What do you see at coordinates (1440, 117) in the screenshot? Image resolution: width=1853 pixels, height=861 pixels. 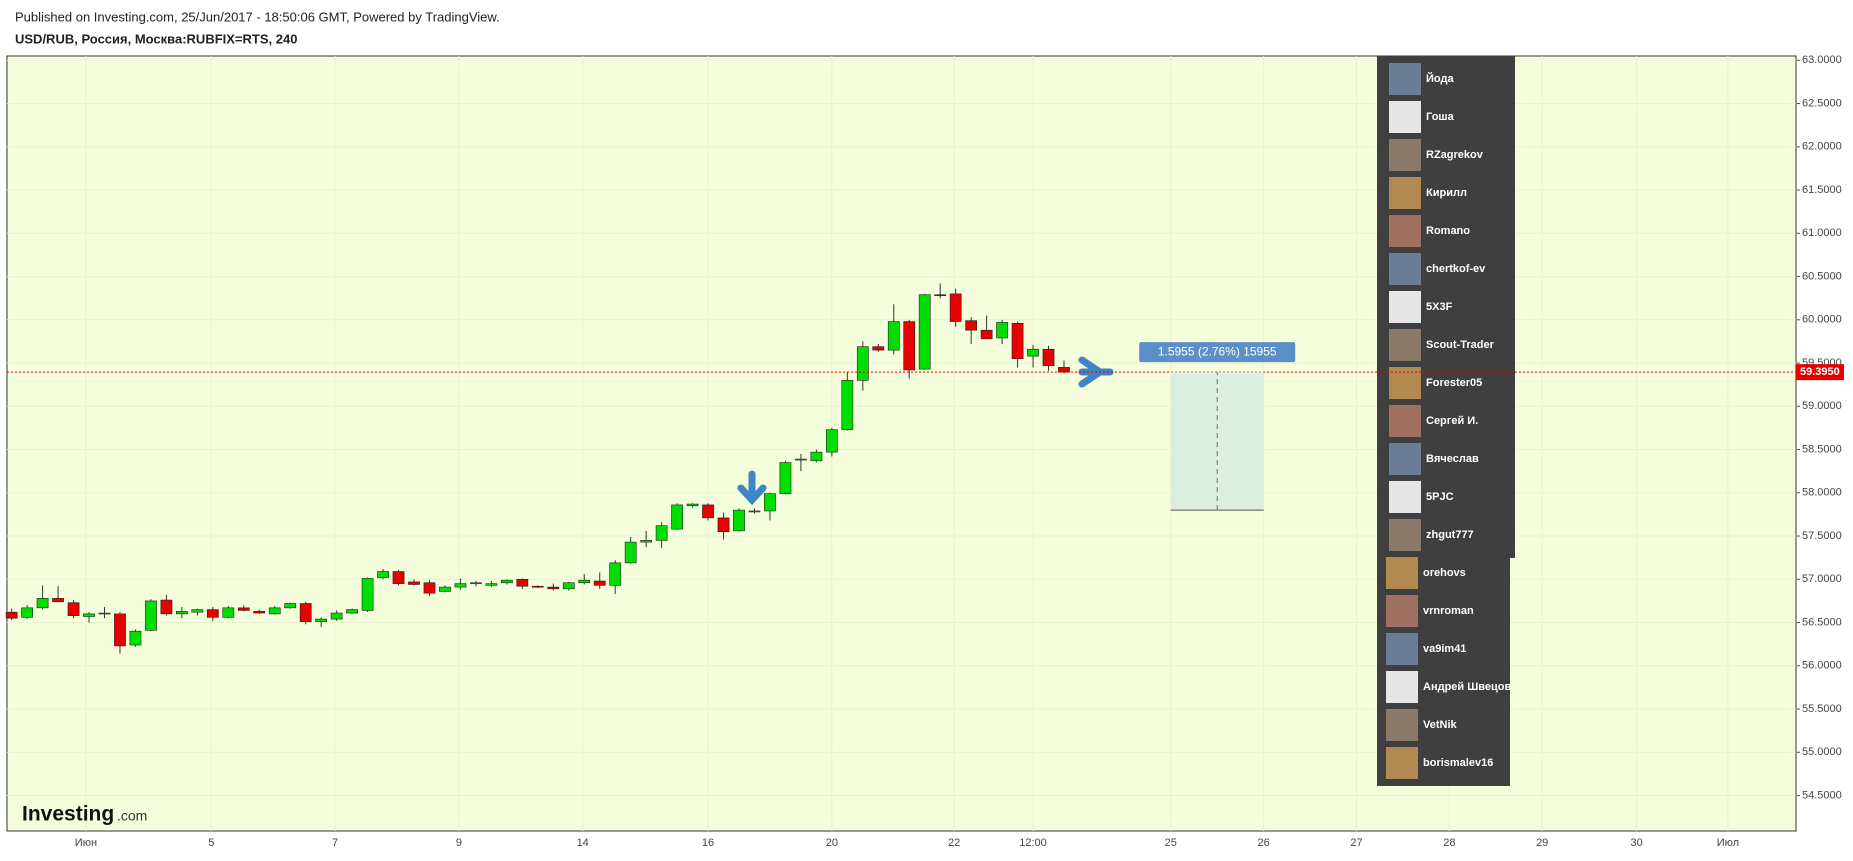 I see `user-name: Гоша` at bounding box center [1440, 117].